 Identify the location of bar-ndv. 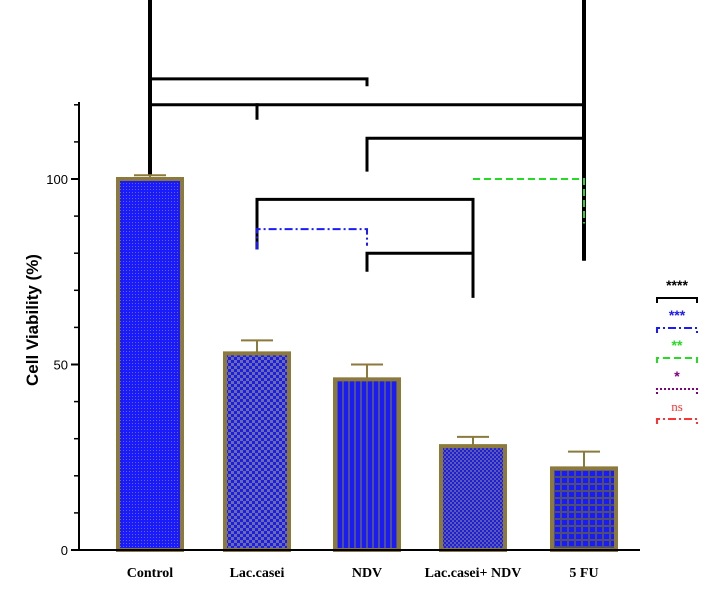
(367, 464).